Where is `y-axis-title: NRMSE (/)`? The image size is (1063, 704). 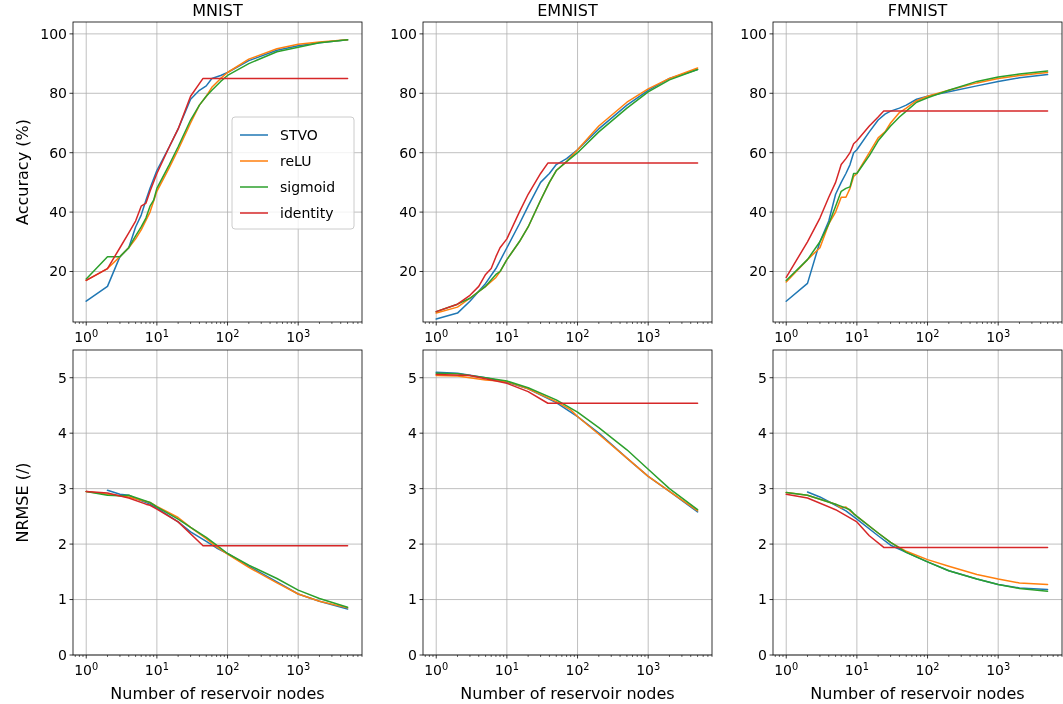 y-axis-title: NRMSE (/) is located at coordinates (22, 502).